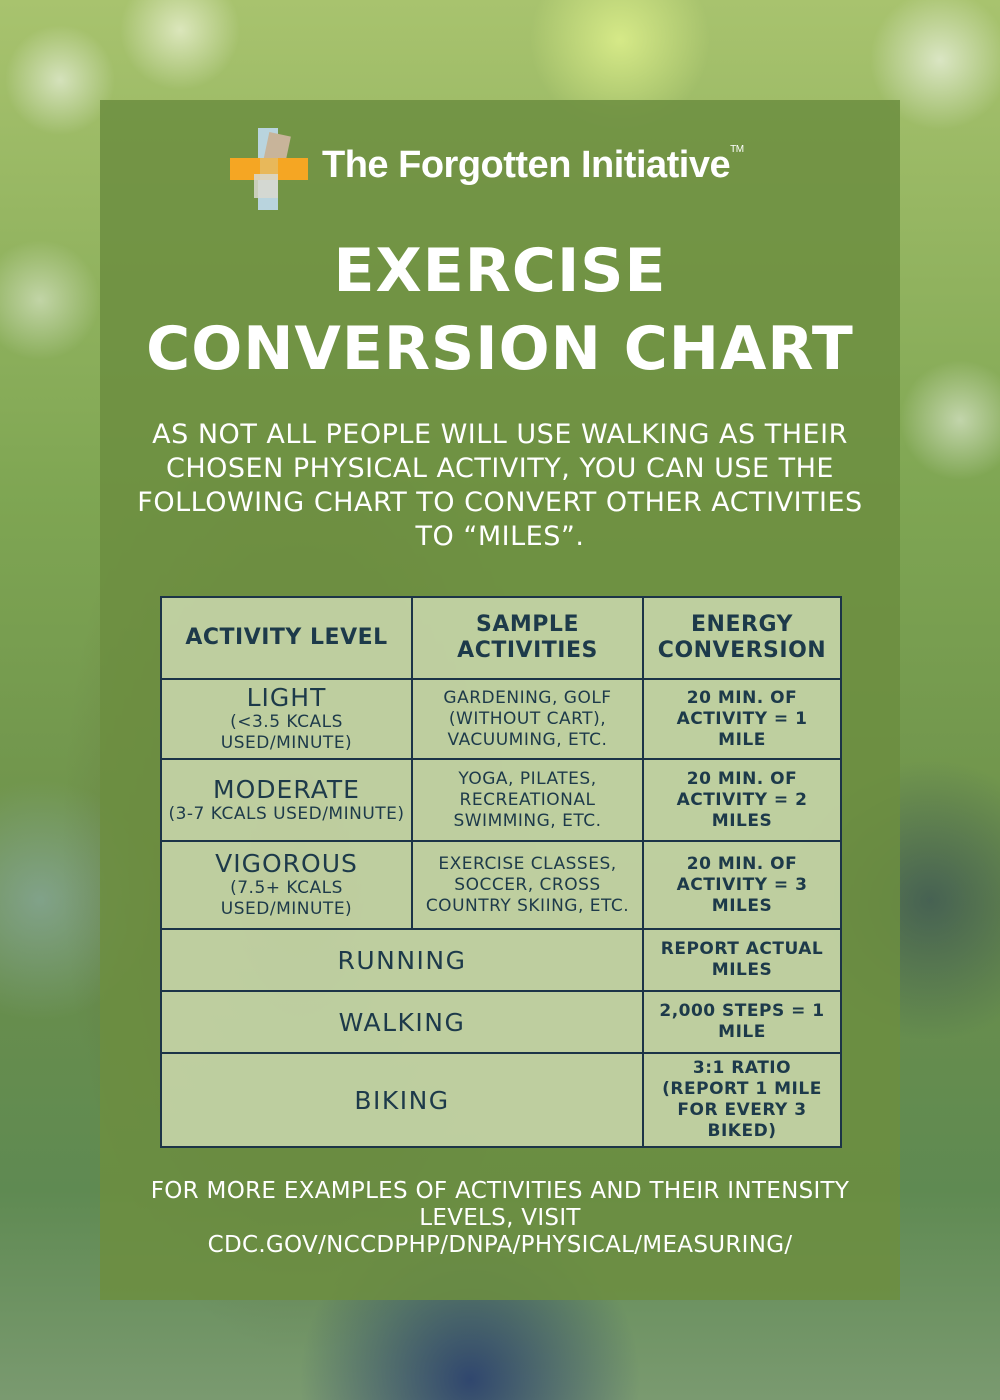 The image size is (1000, 1400). Describe the element at coordinates (500, 1245) in the screenshot. I see `cdc-link: CDC.GOV/NCCDPHP/DNPA/PHYSICAL/MEASURING/` at that location.